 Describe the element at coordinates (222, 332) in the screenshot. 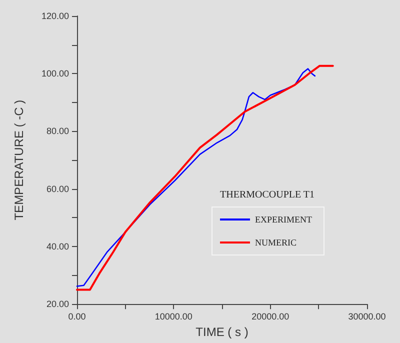

I see `x-axis-title: TIME ( s )` at that location.